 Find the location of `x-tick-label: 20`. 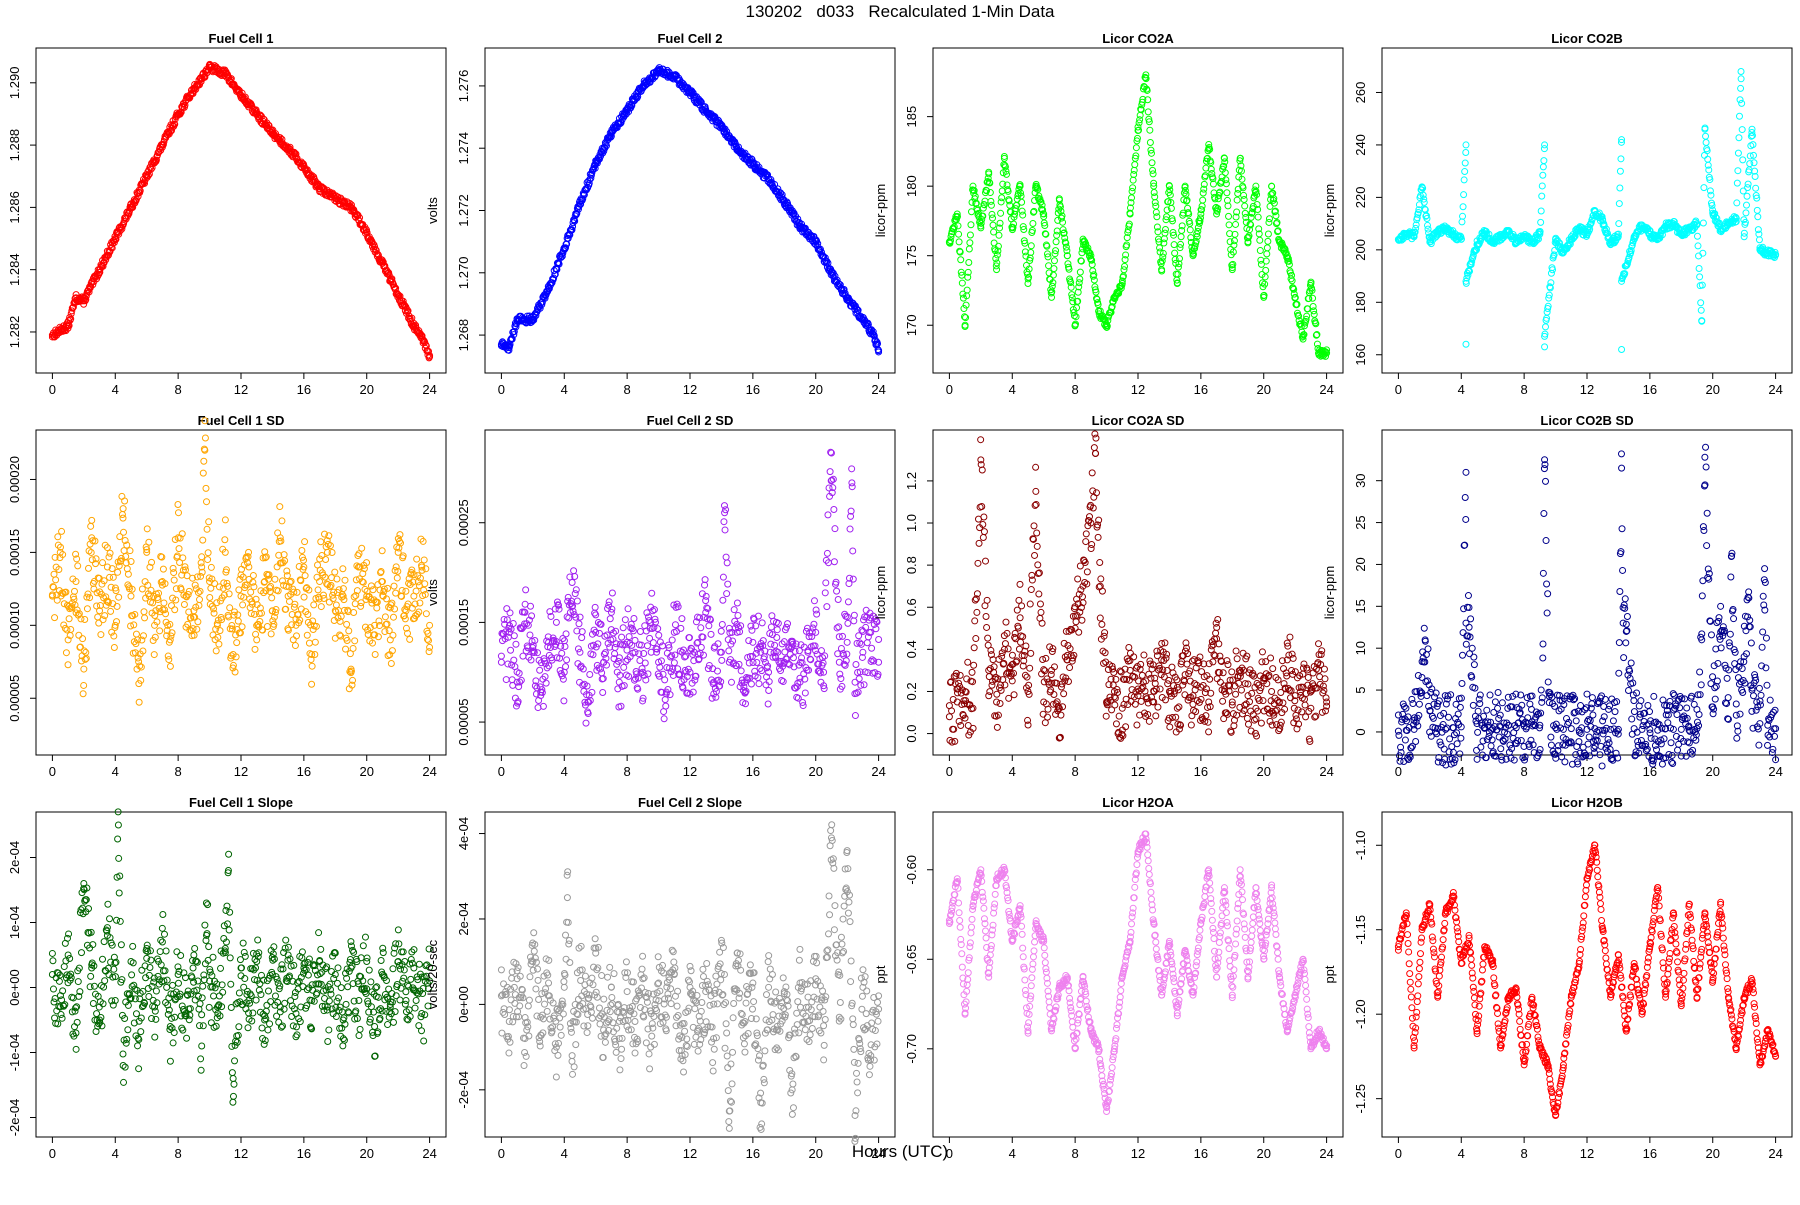

x-tick-label: 20 is located at coordinates (366, 771).